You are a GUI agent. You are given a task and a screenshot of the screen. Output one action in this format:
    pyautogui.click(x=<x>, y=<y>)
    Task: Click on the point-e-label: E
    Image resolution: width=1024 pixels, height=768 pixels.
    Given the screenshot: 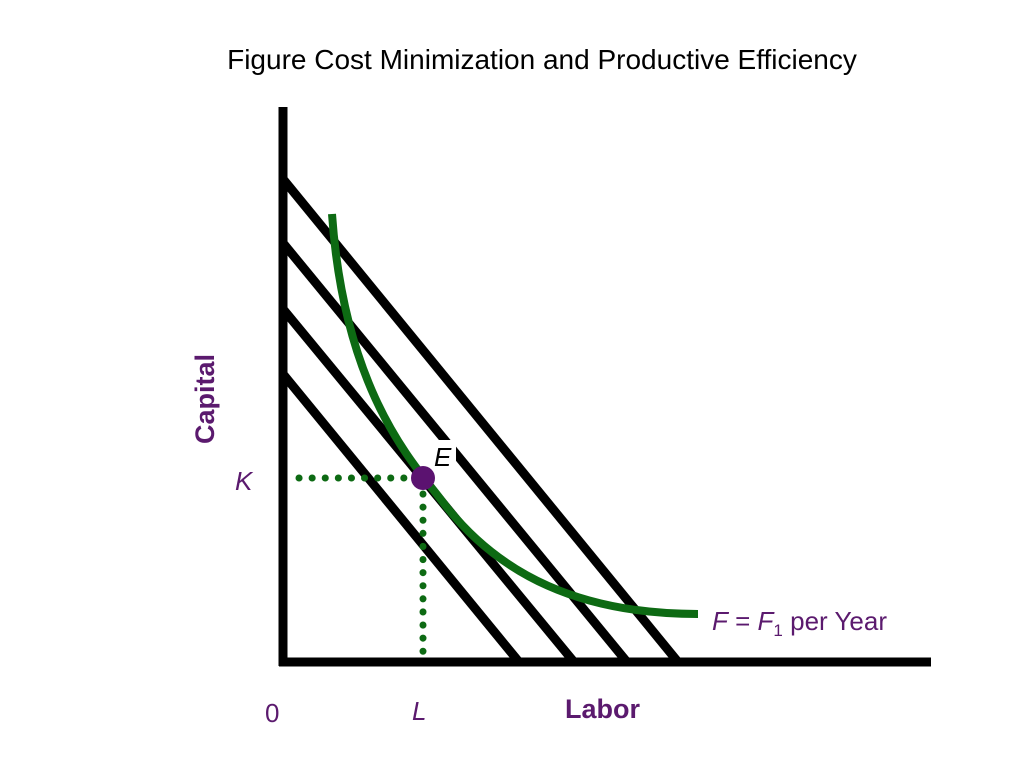 What is the action you would take?
    pyautogui.click(x=443, y=457)
    